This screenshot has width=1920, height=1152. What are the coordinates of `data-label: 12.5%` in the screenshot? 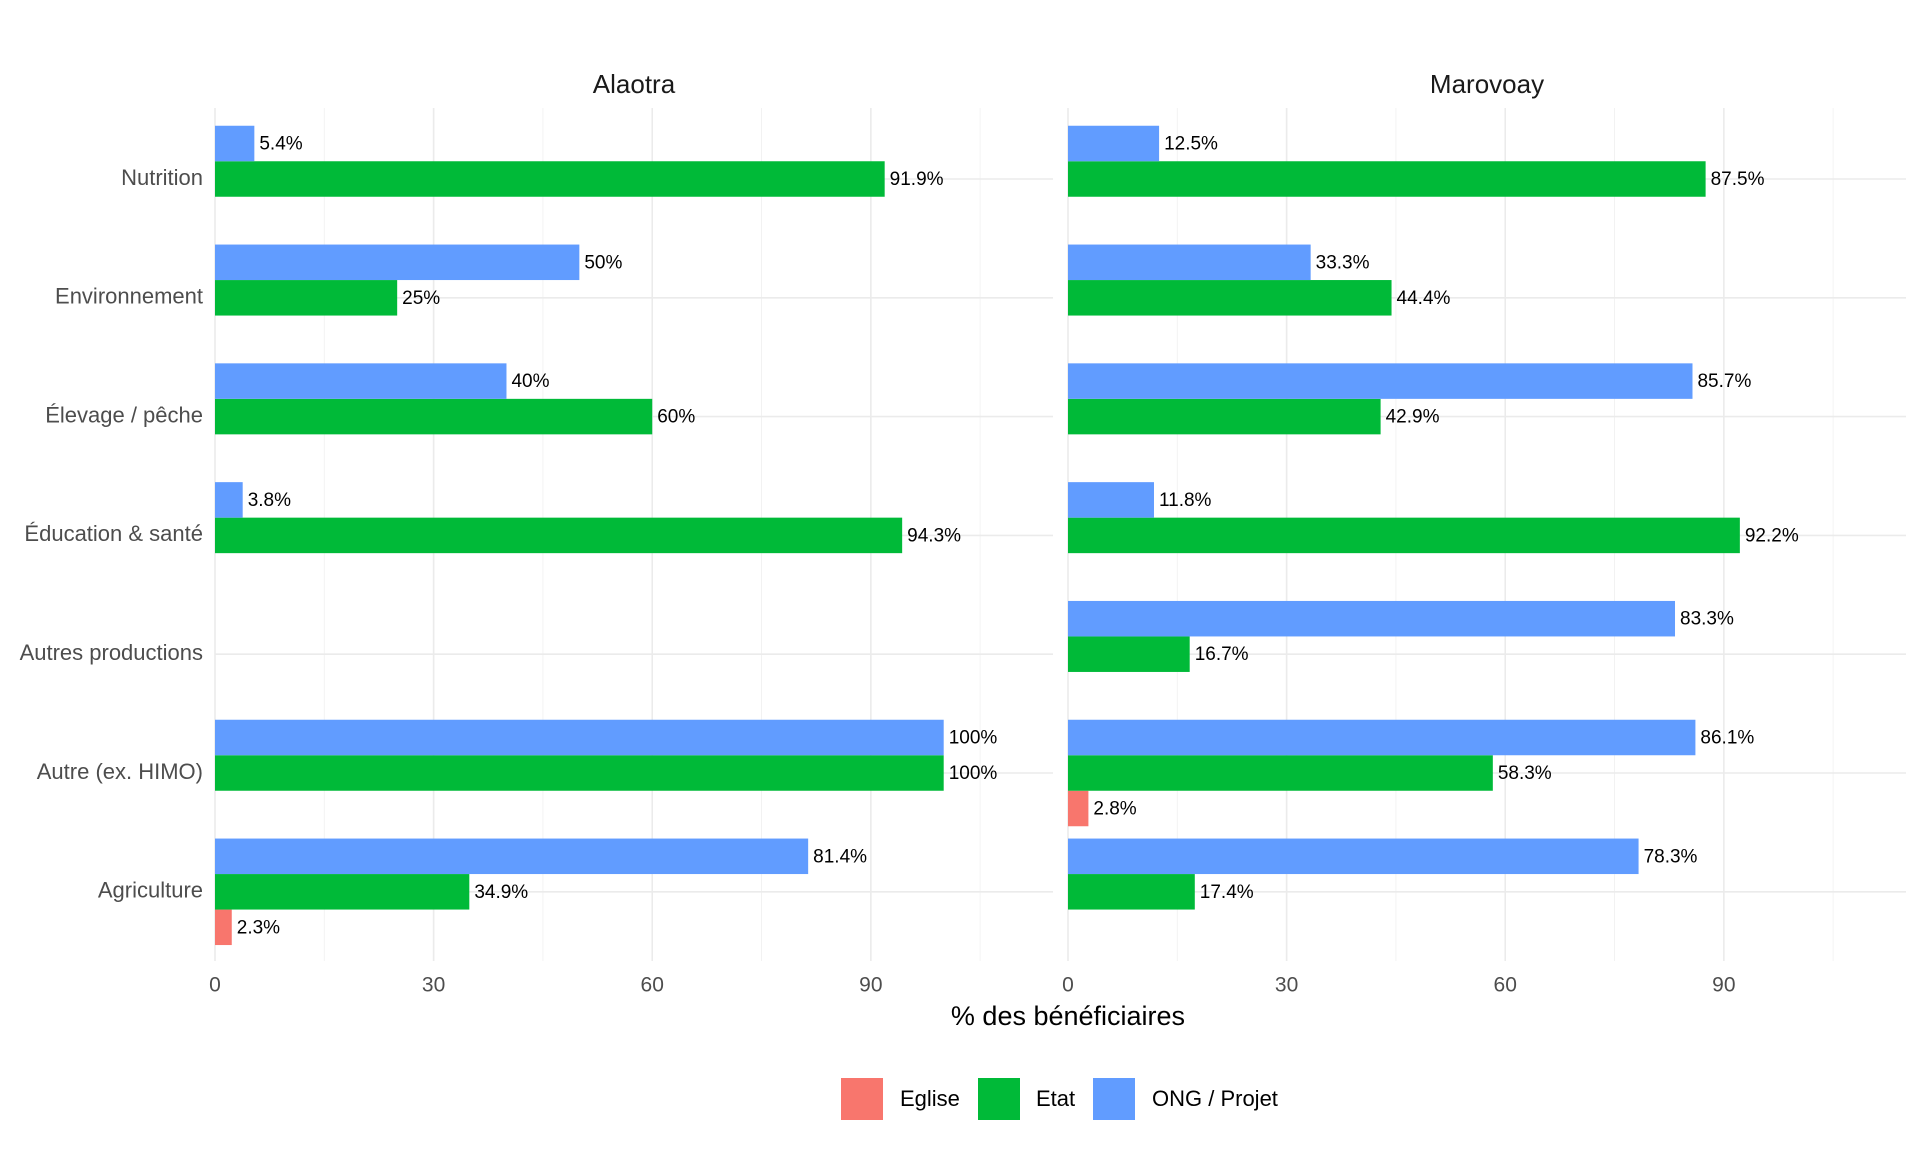 It's located at (1191, 144).